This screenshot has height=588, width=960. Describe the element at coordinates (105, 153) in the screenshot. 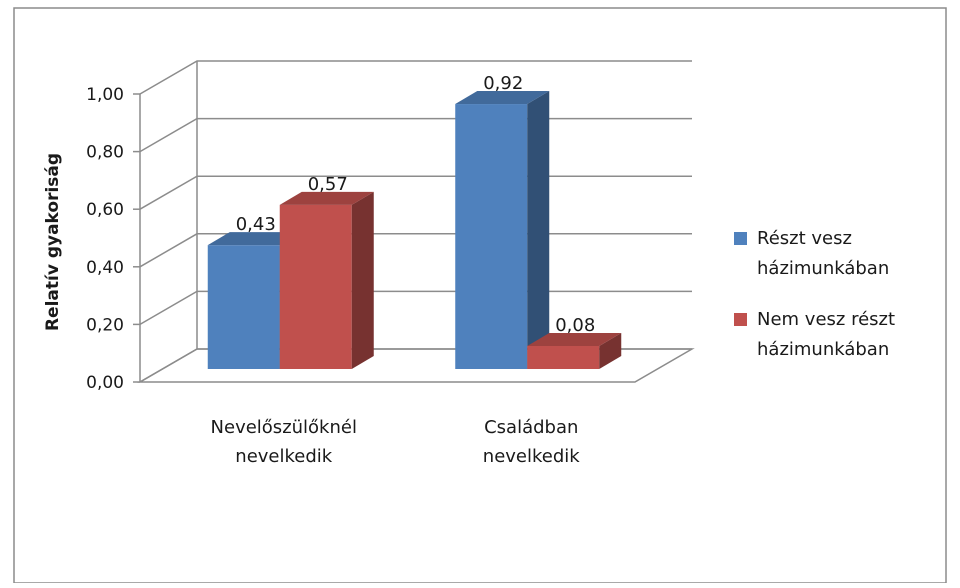

I see `y-tick-label: 0,80` at that location.